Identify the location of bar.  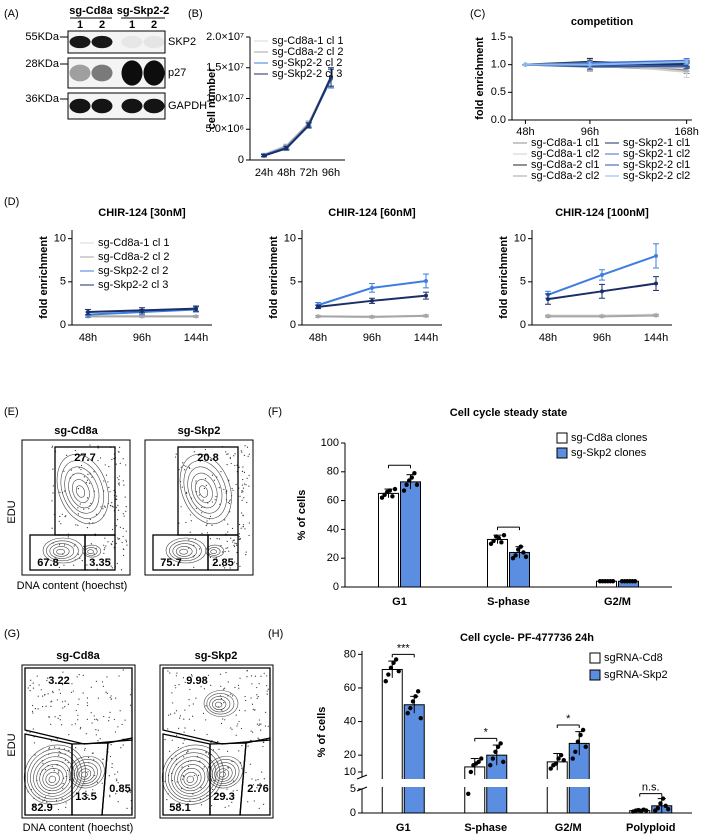
(414, 759).